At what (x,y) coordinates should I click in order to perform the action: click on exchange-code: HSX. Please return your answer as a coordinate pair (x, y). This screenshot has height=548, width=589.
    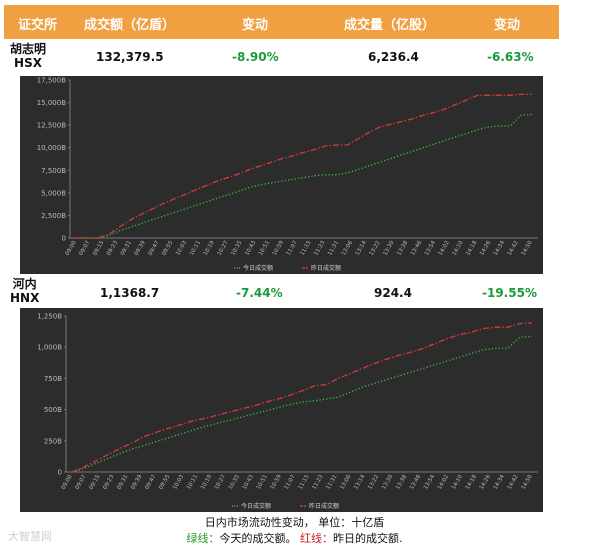
    Looking at the image, I should click on (28, 63).